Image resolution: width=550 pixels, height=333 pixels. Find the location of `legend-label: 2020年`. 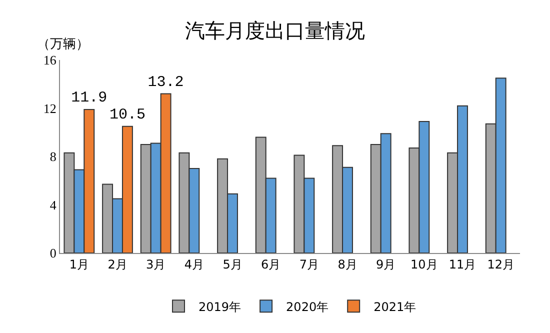

legend-label: 2020年 is located at coordinates (307, 307).